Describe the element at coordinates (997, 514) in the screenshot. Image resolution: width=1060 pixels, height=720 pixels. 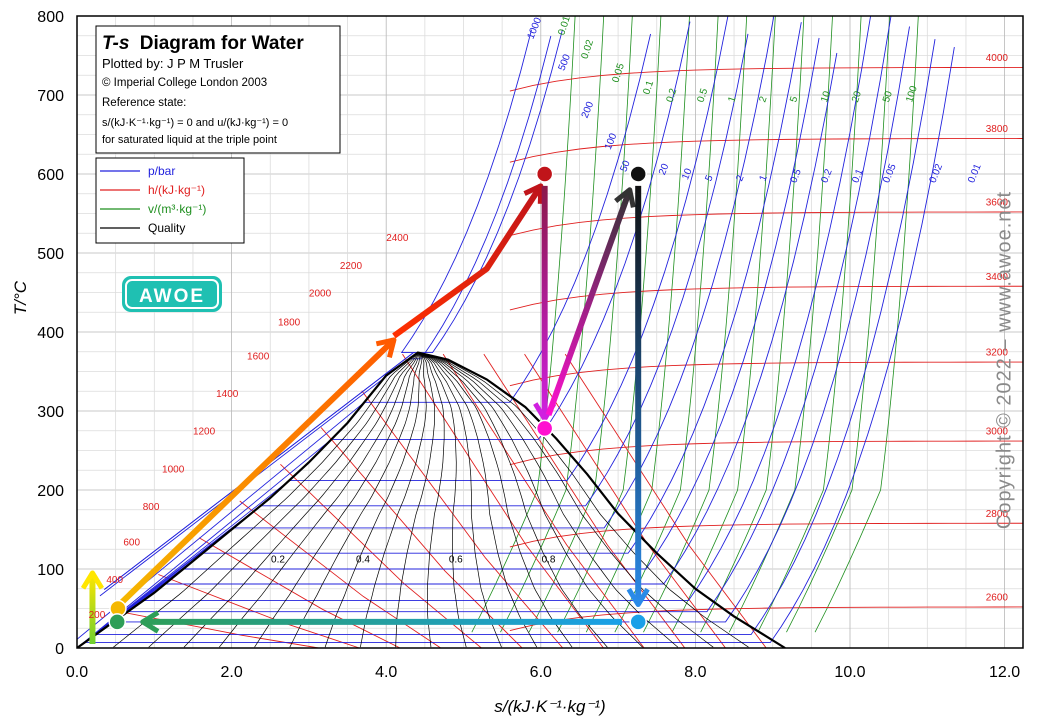
I see `enthalpy-label: 2800` at that location.